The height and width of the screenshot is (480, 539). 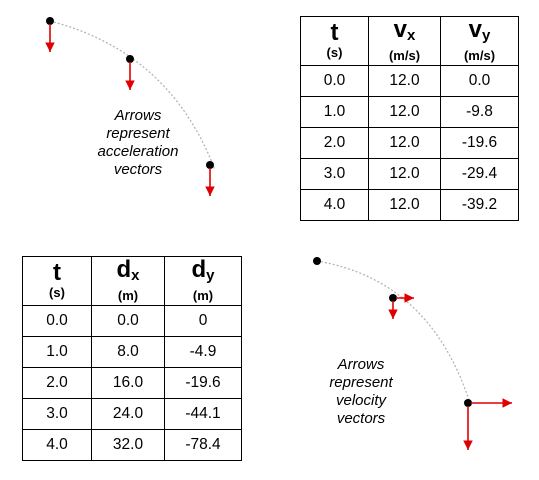 I want to click on table-header-row: t (s) dx (m) dy (m), so click(x=132, y=281).